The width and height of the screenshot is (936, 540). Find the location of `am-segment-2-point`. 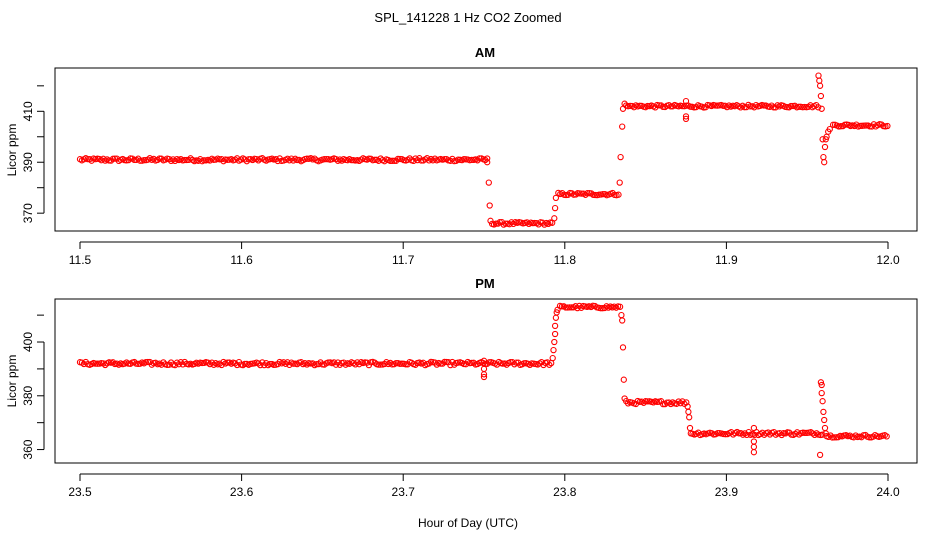

am-segment-2-point is located at coordinates (587, 193).